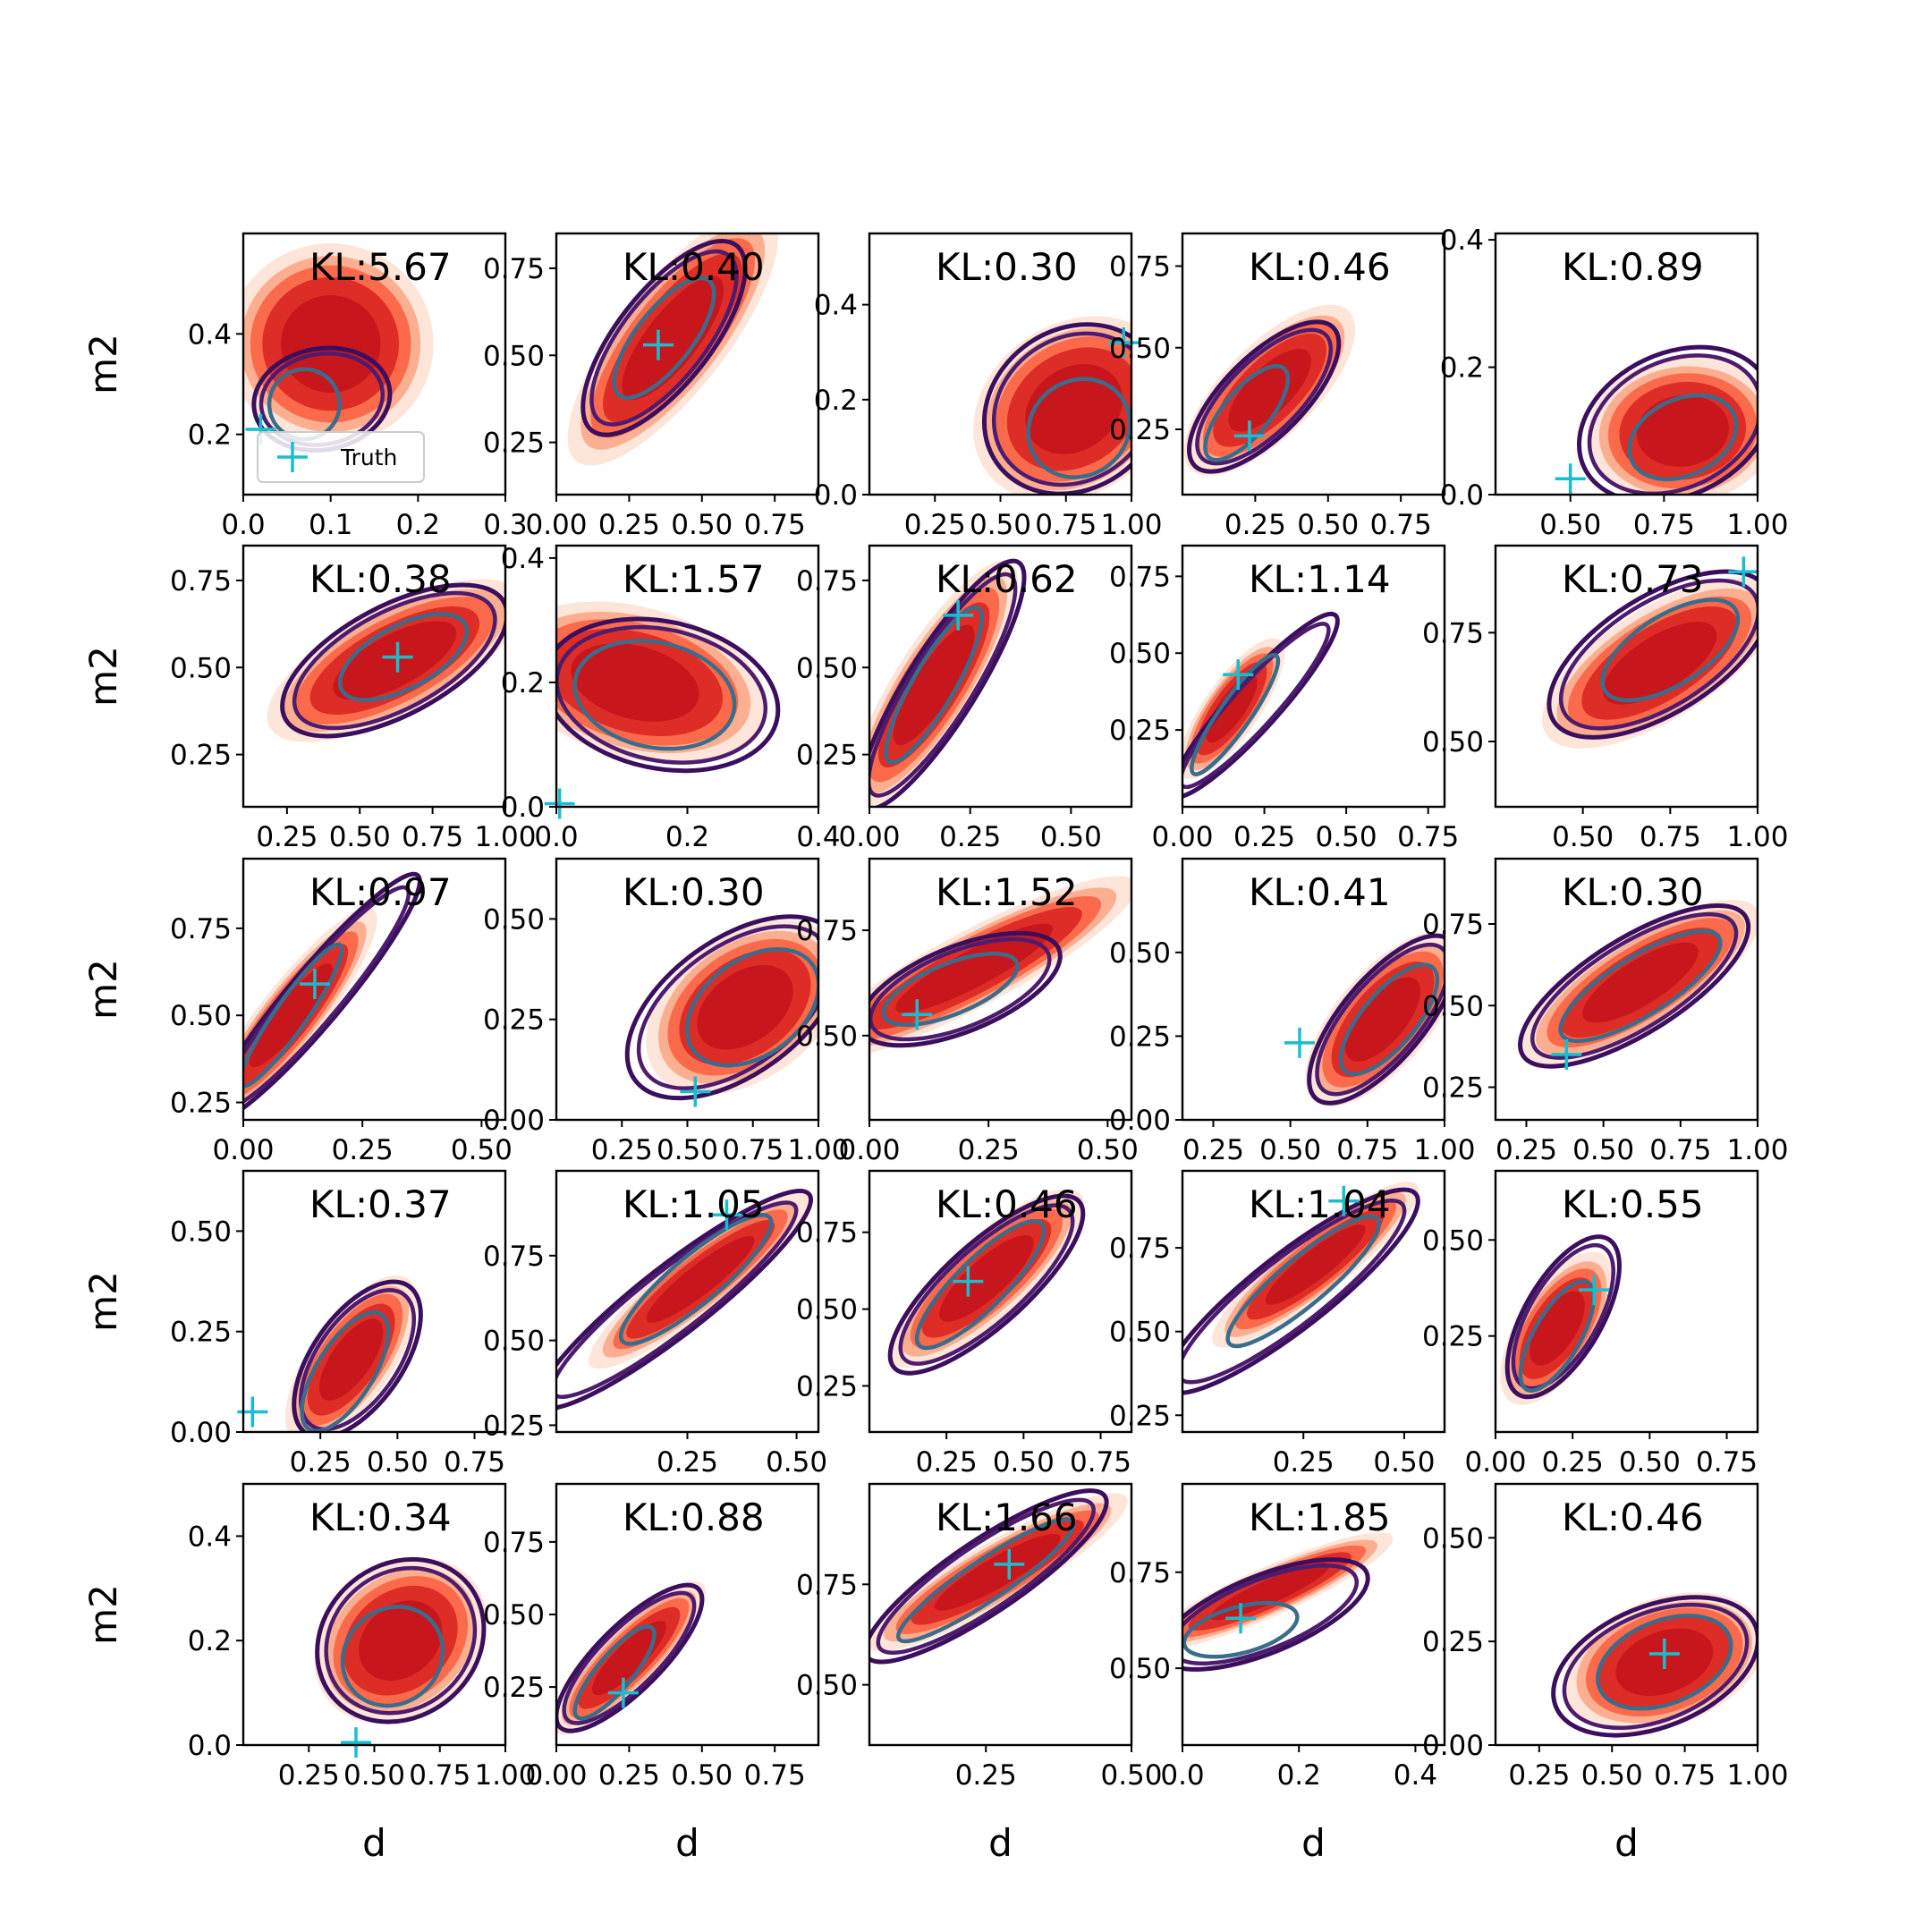 Image resolution: width=1932 pixels, height=1932 pixels. I want to click on panel-4: 0.25 0.50 0.75 0.25 0.50 0.75 KL:0.46, so click(1277, 386).